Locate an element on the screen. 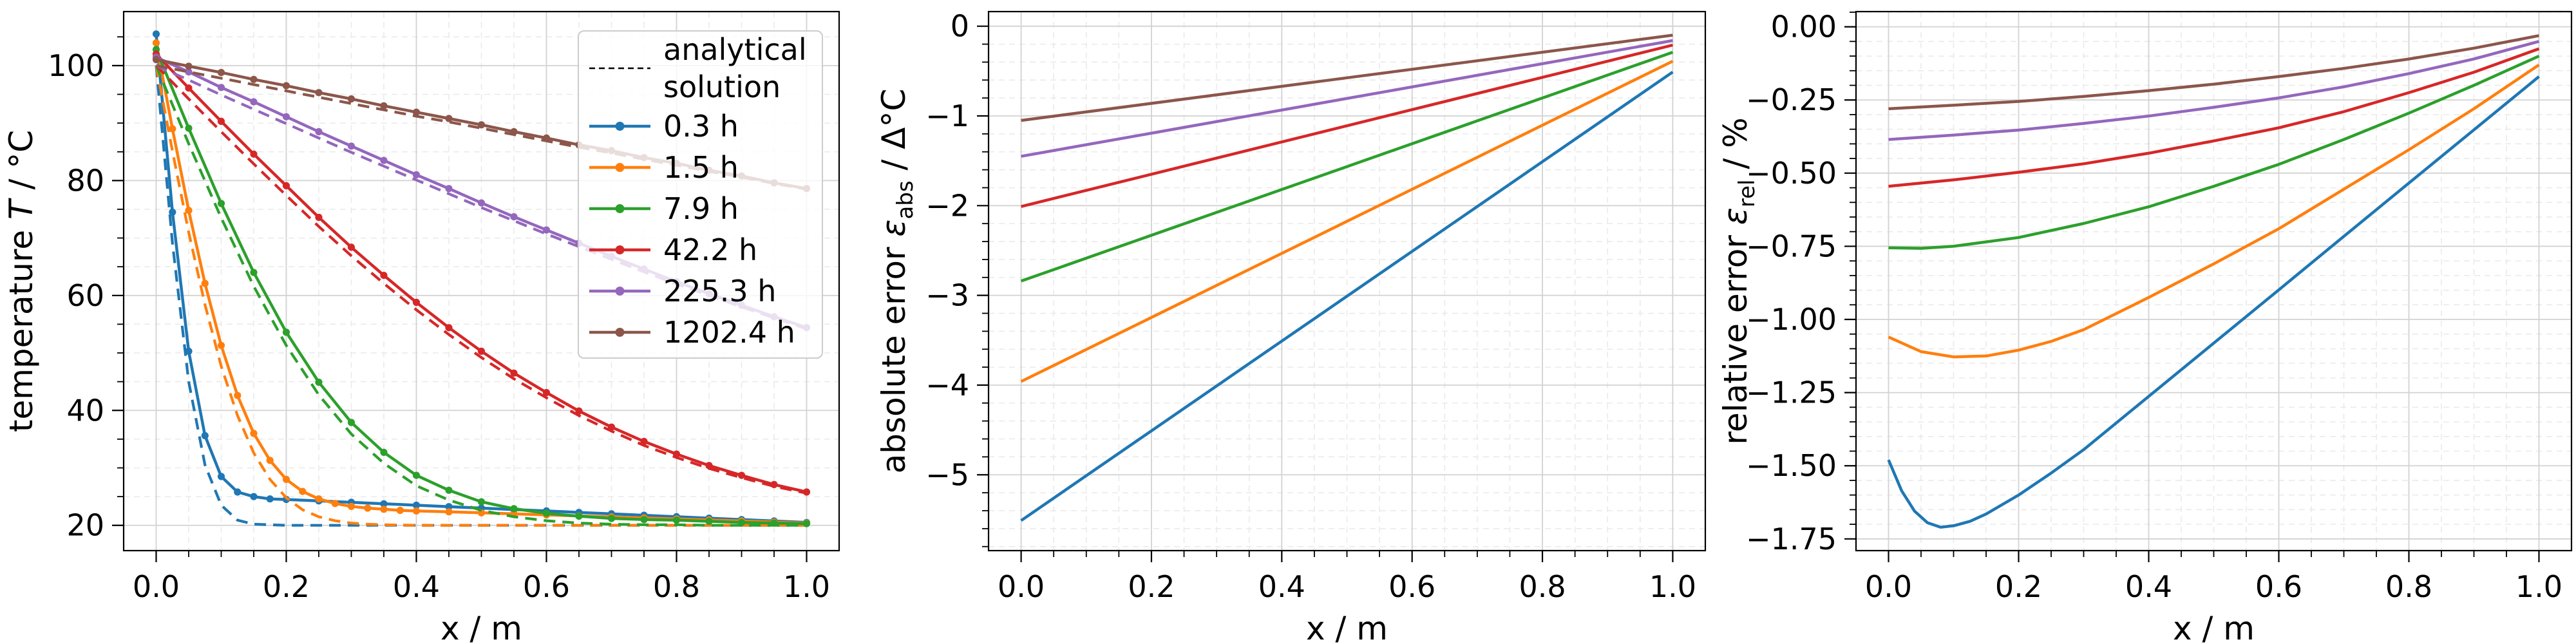 The width and height of the screenshot is (2576, 644). series-line-rel-225.3h is located at coordinates (2214, 91).